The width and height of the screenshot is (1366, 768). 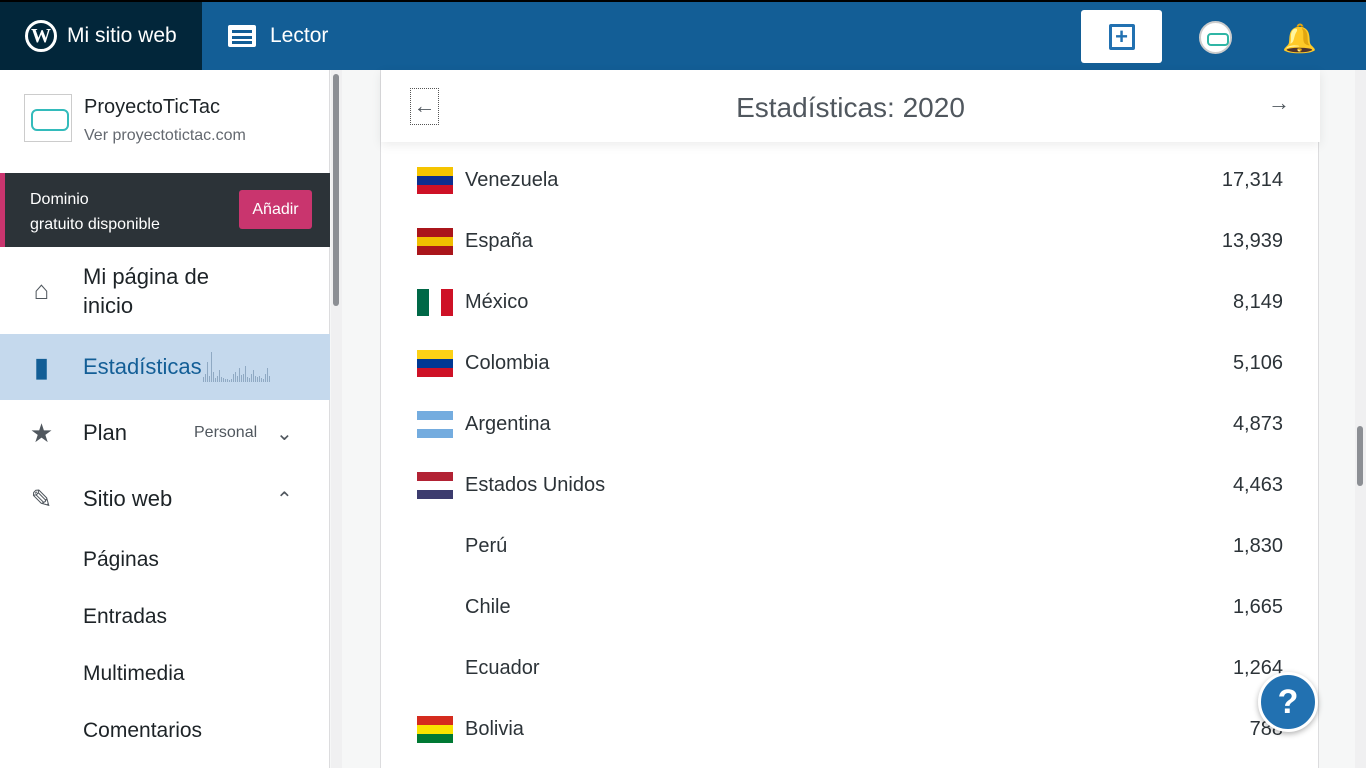 I want to click on stats-icon: ▮, so click(x=41, y=366).